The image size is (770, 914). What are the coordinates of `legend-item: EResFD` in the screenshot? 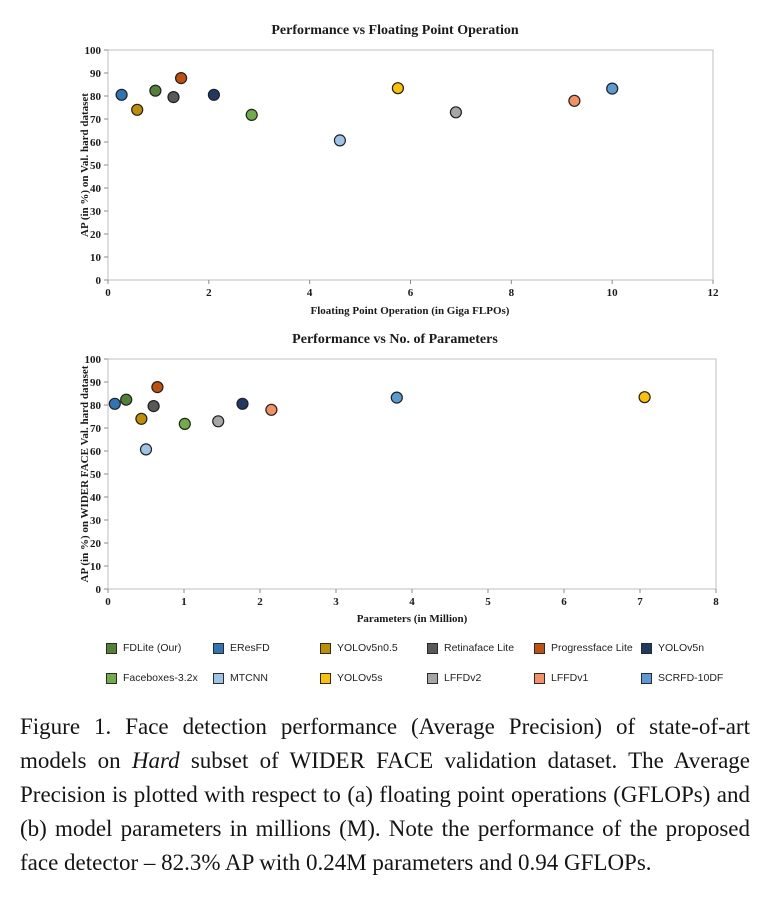 It's located at (264, 648).